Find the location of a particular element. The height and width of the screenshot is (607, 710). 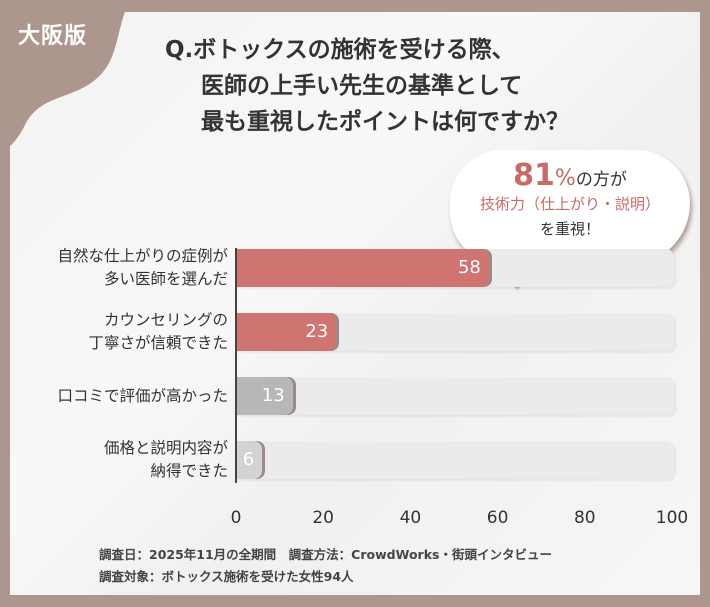

badge-shape is located at coordinates (65, 77).